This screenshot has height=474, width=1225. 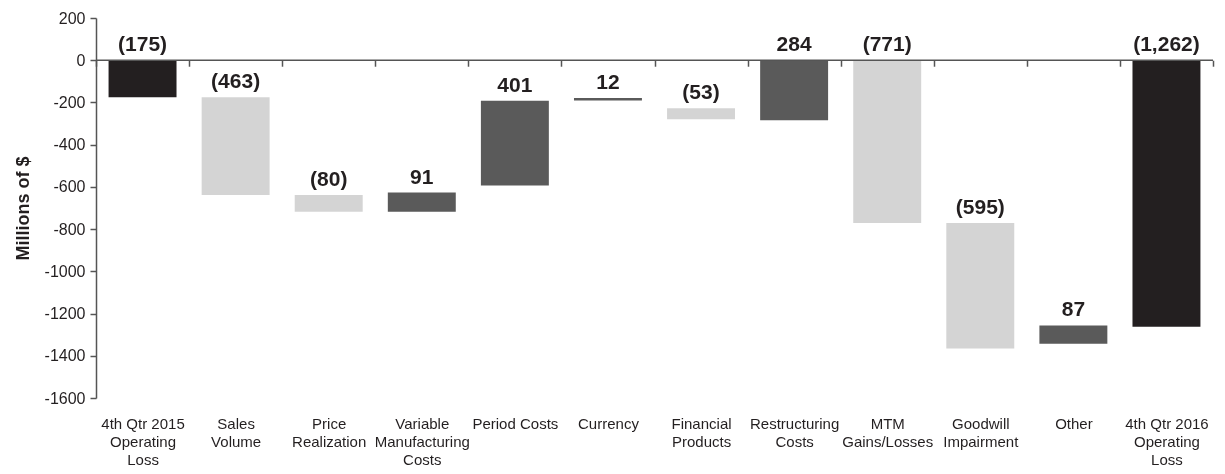 I want to click on data-label: (1,262), so click(x=1166, y=44).